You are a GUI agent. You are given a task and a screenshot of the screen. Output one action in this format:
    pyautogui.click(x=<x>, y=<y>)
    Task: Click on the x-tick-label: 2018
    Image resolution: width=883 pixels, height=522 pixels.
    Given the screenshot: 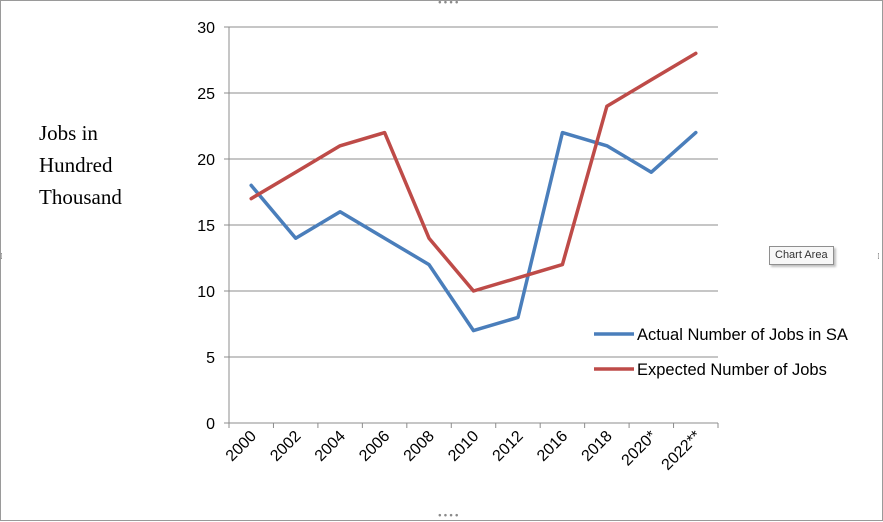 What is the action you would take?
    pyautogui.click(x=597, y=446)
    